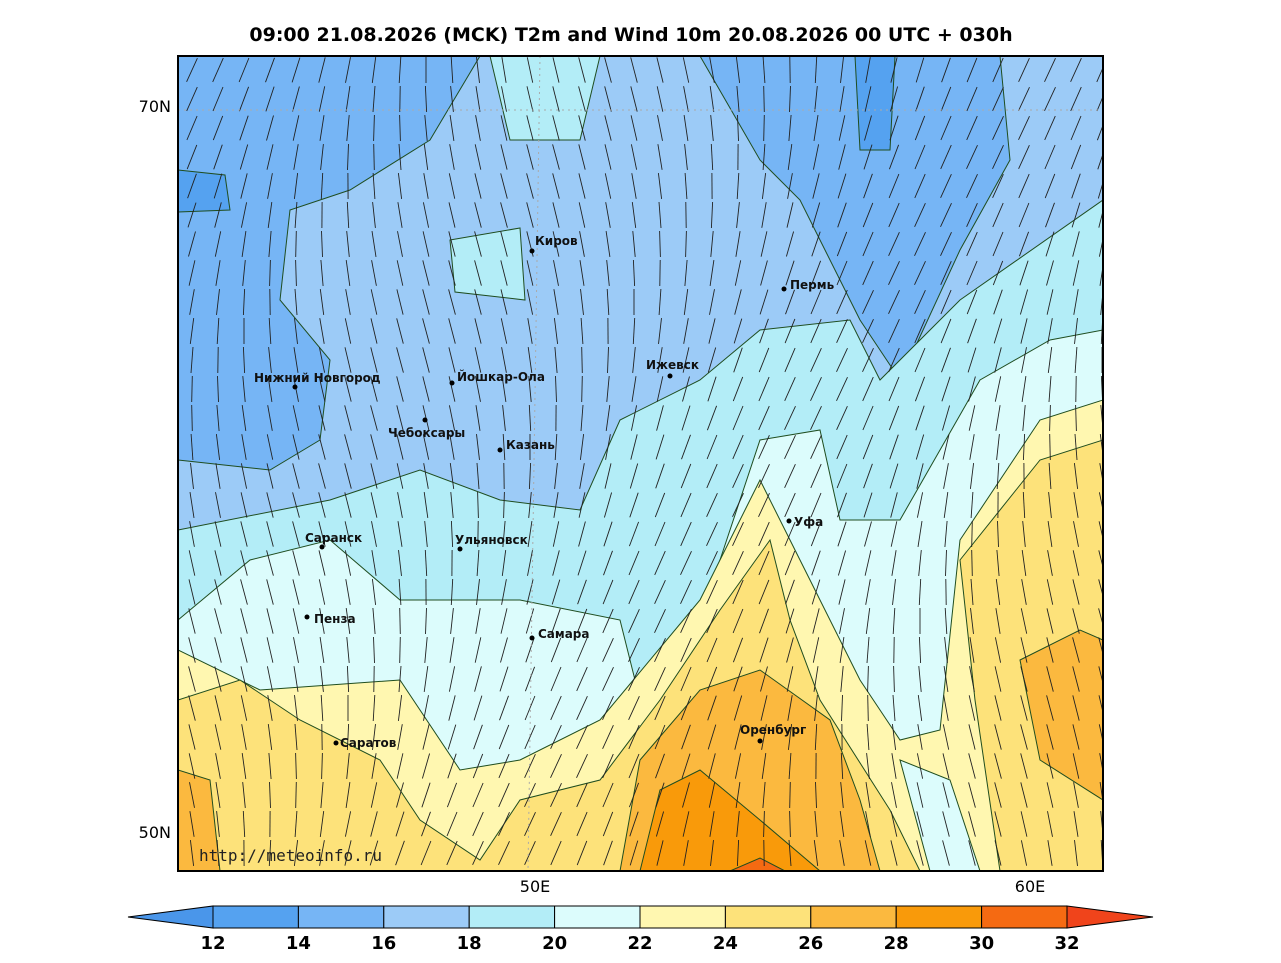  I want to click on colorbar-tick-label: 30, so click(981, 943).